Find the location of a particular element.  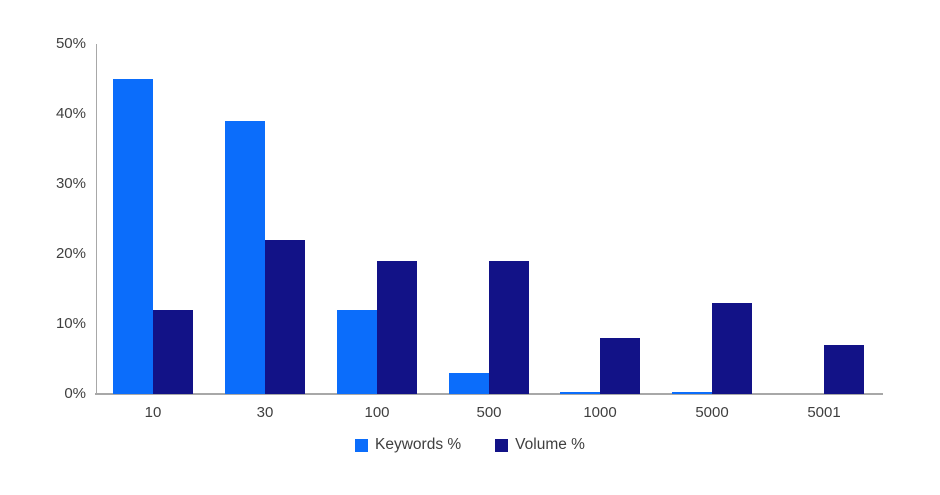

x-tick-100: 100 is located at coordinates (377, 412).